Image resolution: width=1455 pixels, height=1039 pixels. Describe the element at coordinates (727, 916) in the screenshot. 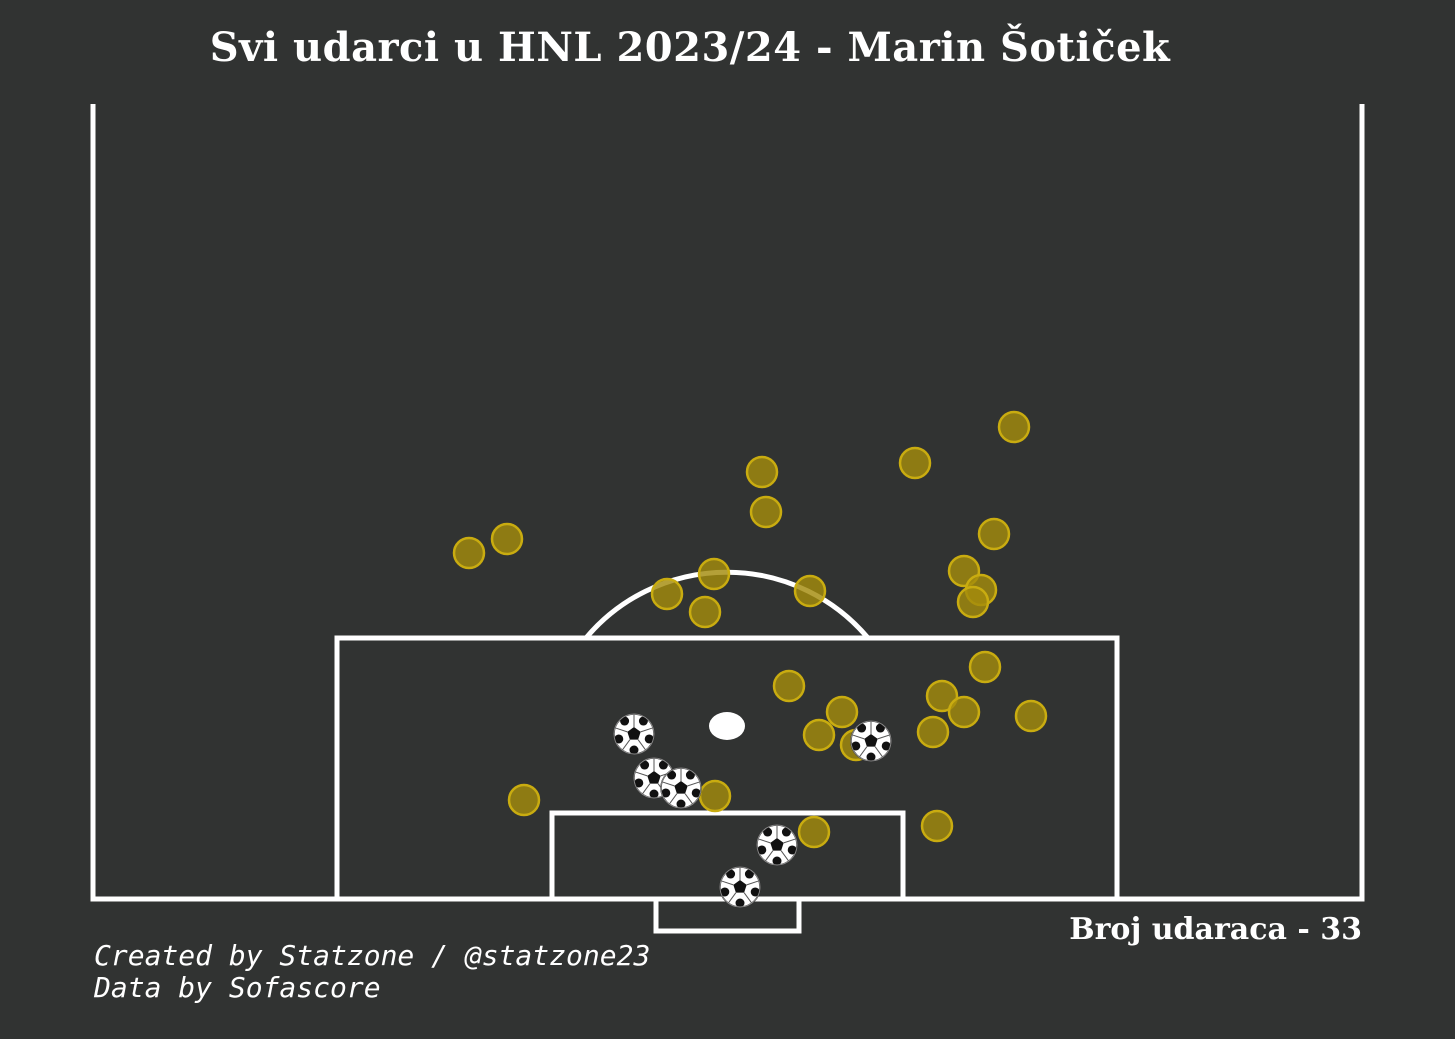

I see `goal-frame` at that location.